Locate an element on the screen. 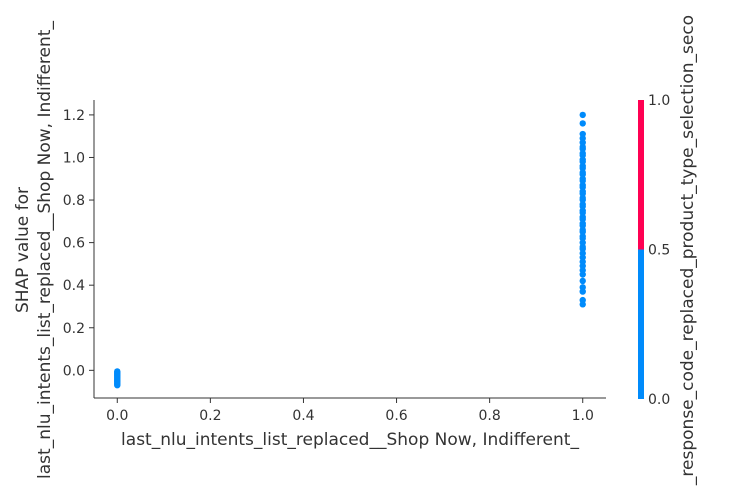 The height and width of the screenshot is (500, 750). x-tick-label: 0.4 is located at coordinates (303, 416).